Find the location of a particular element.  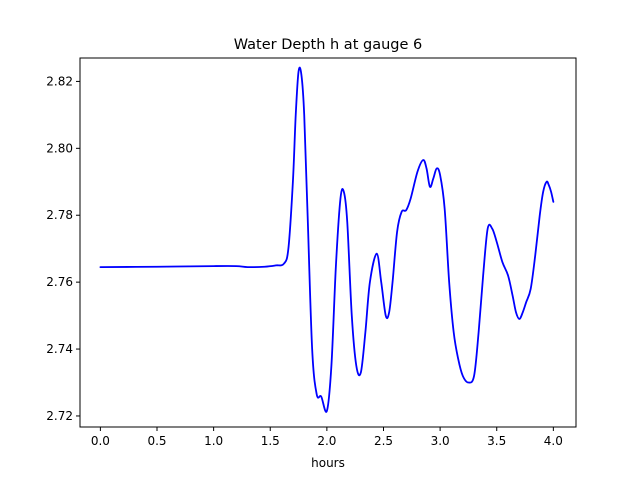

x-tick-label: 1.0 is located at coordinates (213, 441).